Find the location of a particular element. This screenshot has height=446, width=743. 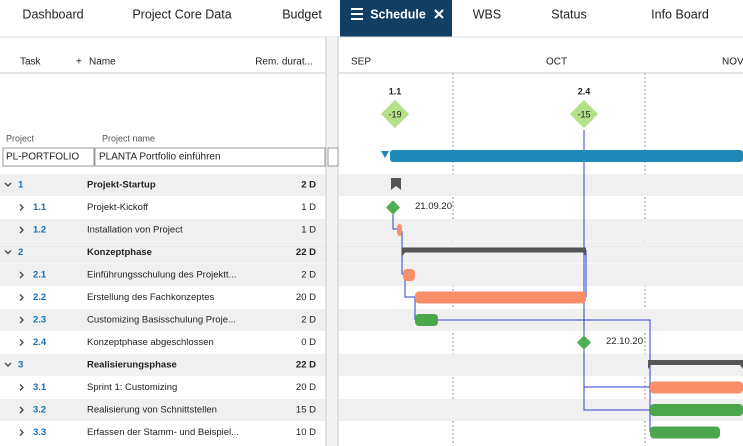

task-name: Erstellung des Fachkonzeptes is located at coordinates (151, 297).